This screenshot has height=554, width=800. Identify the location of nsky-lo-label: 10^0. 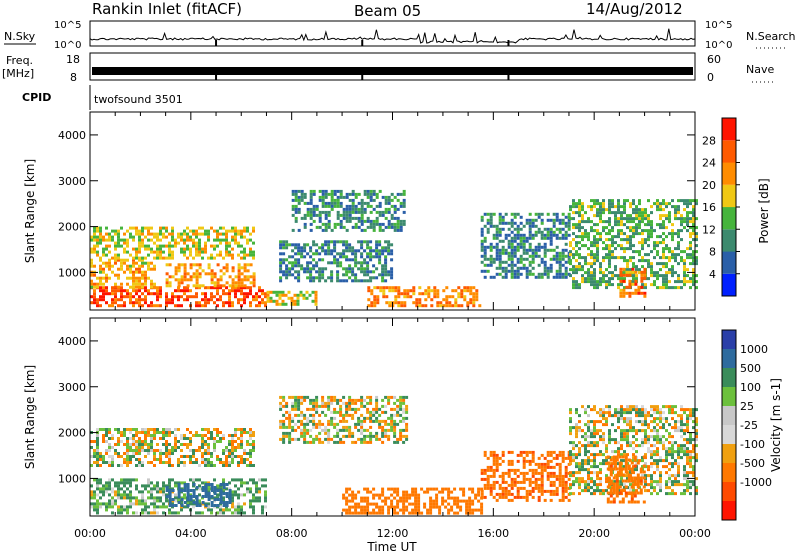
(67, 45).